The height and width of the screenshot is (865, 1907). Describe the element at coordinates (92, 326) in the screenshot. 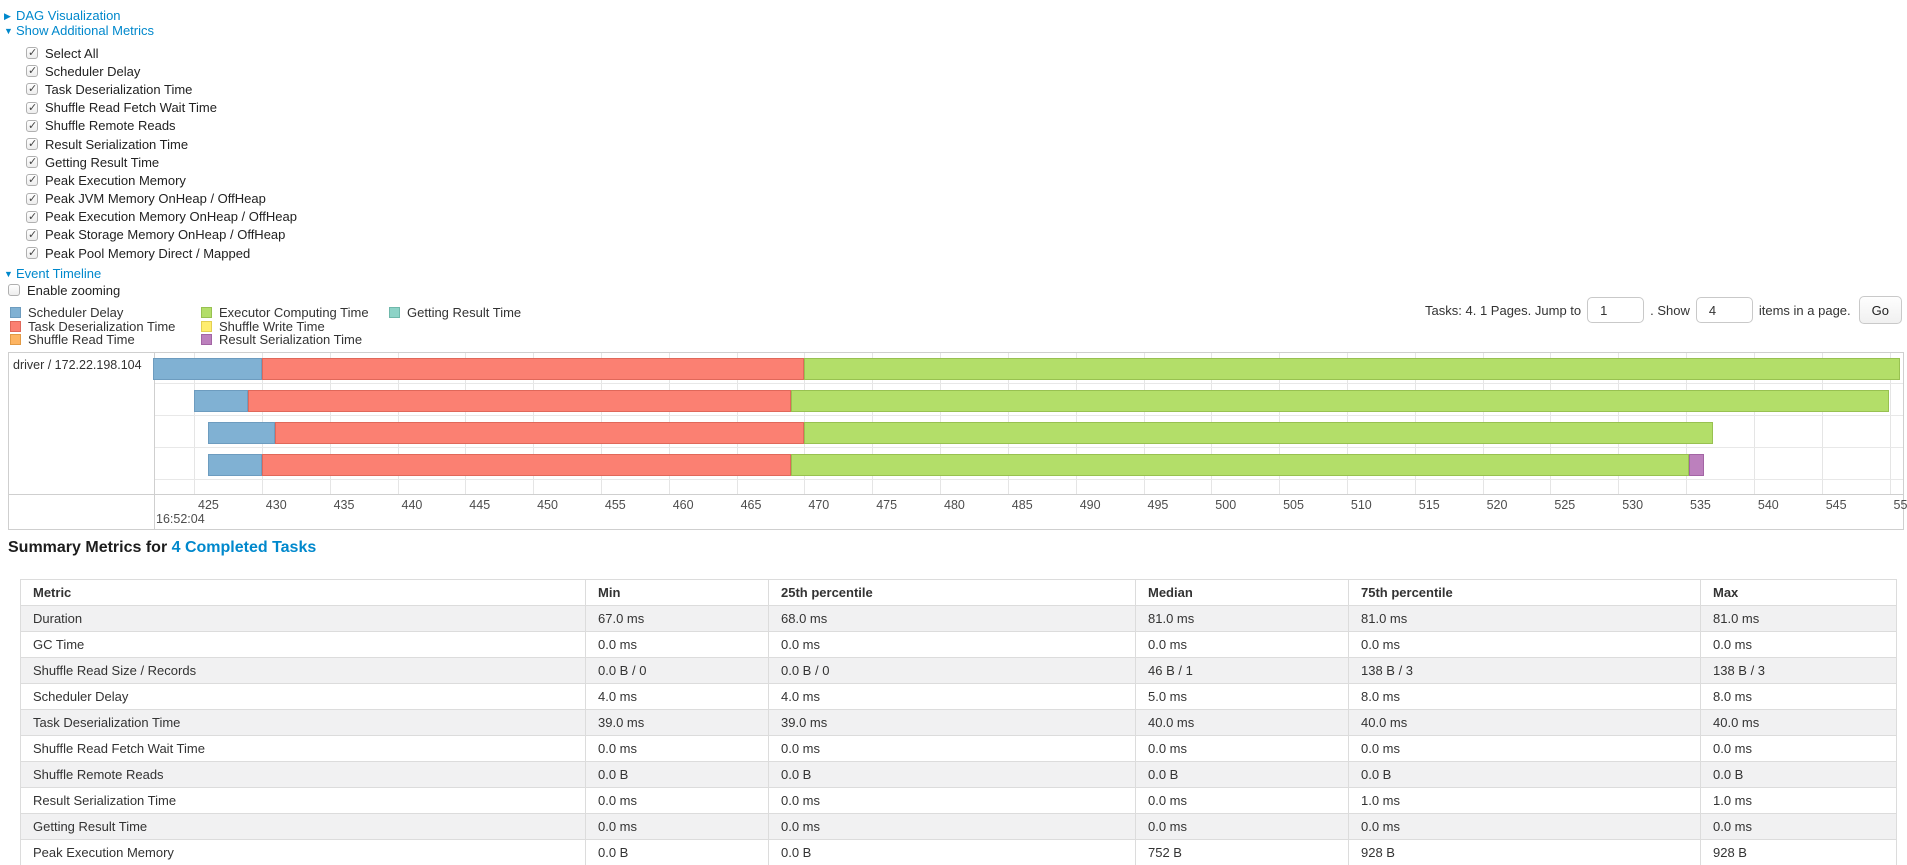

I see `legend-item: Task Deserialization Time` at that location.